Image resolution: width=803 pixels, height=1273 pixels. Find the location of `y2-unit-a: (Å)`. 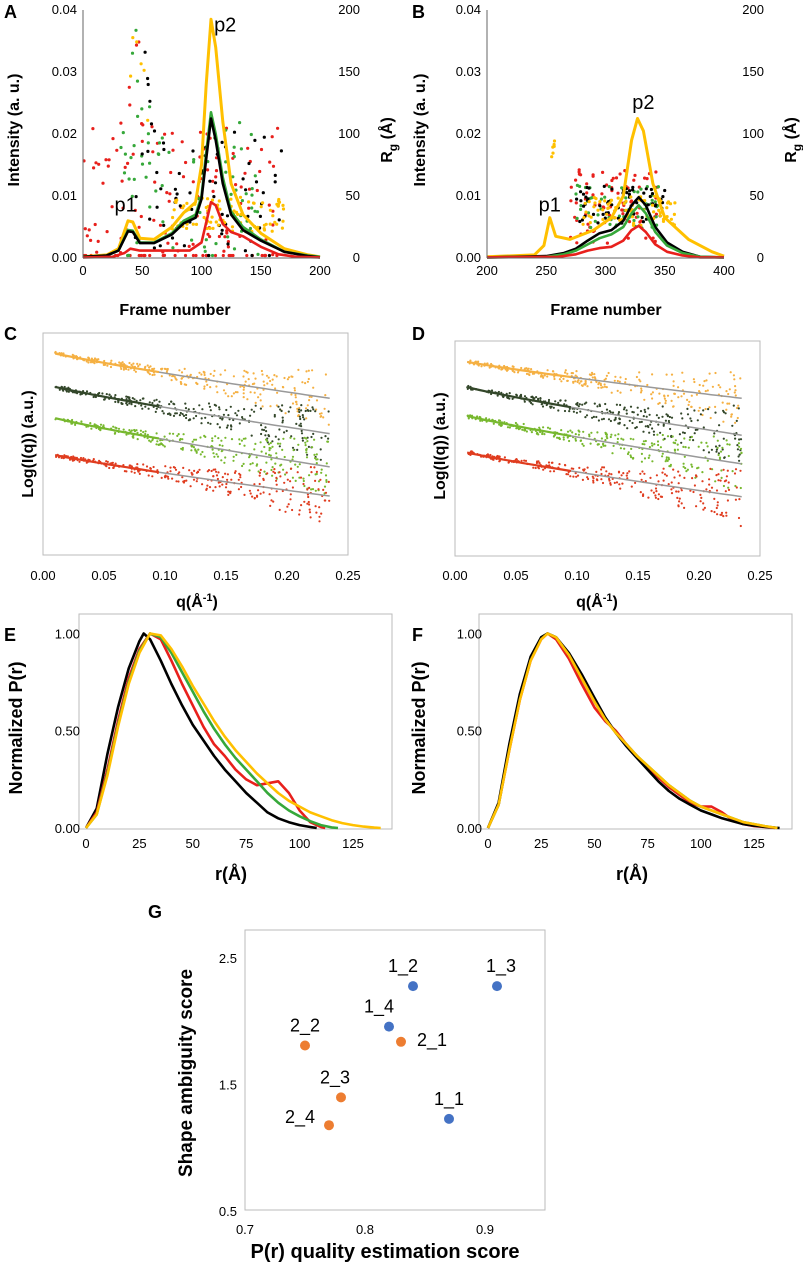

y2-unit-a: (Å) is located at coordinates (386, 130).